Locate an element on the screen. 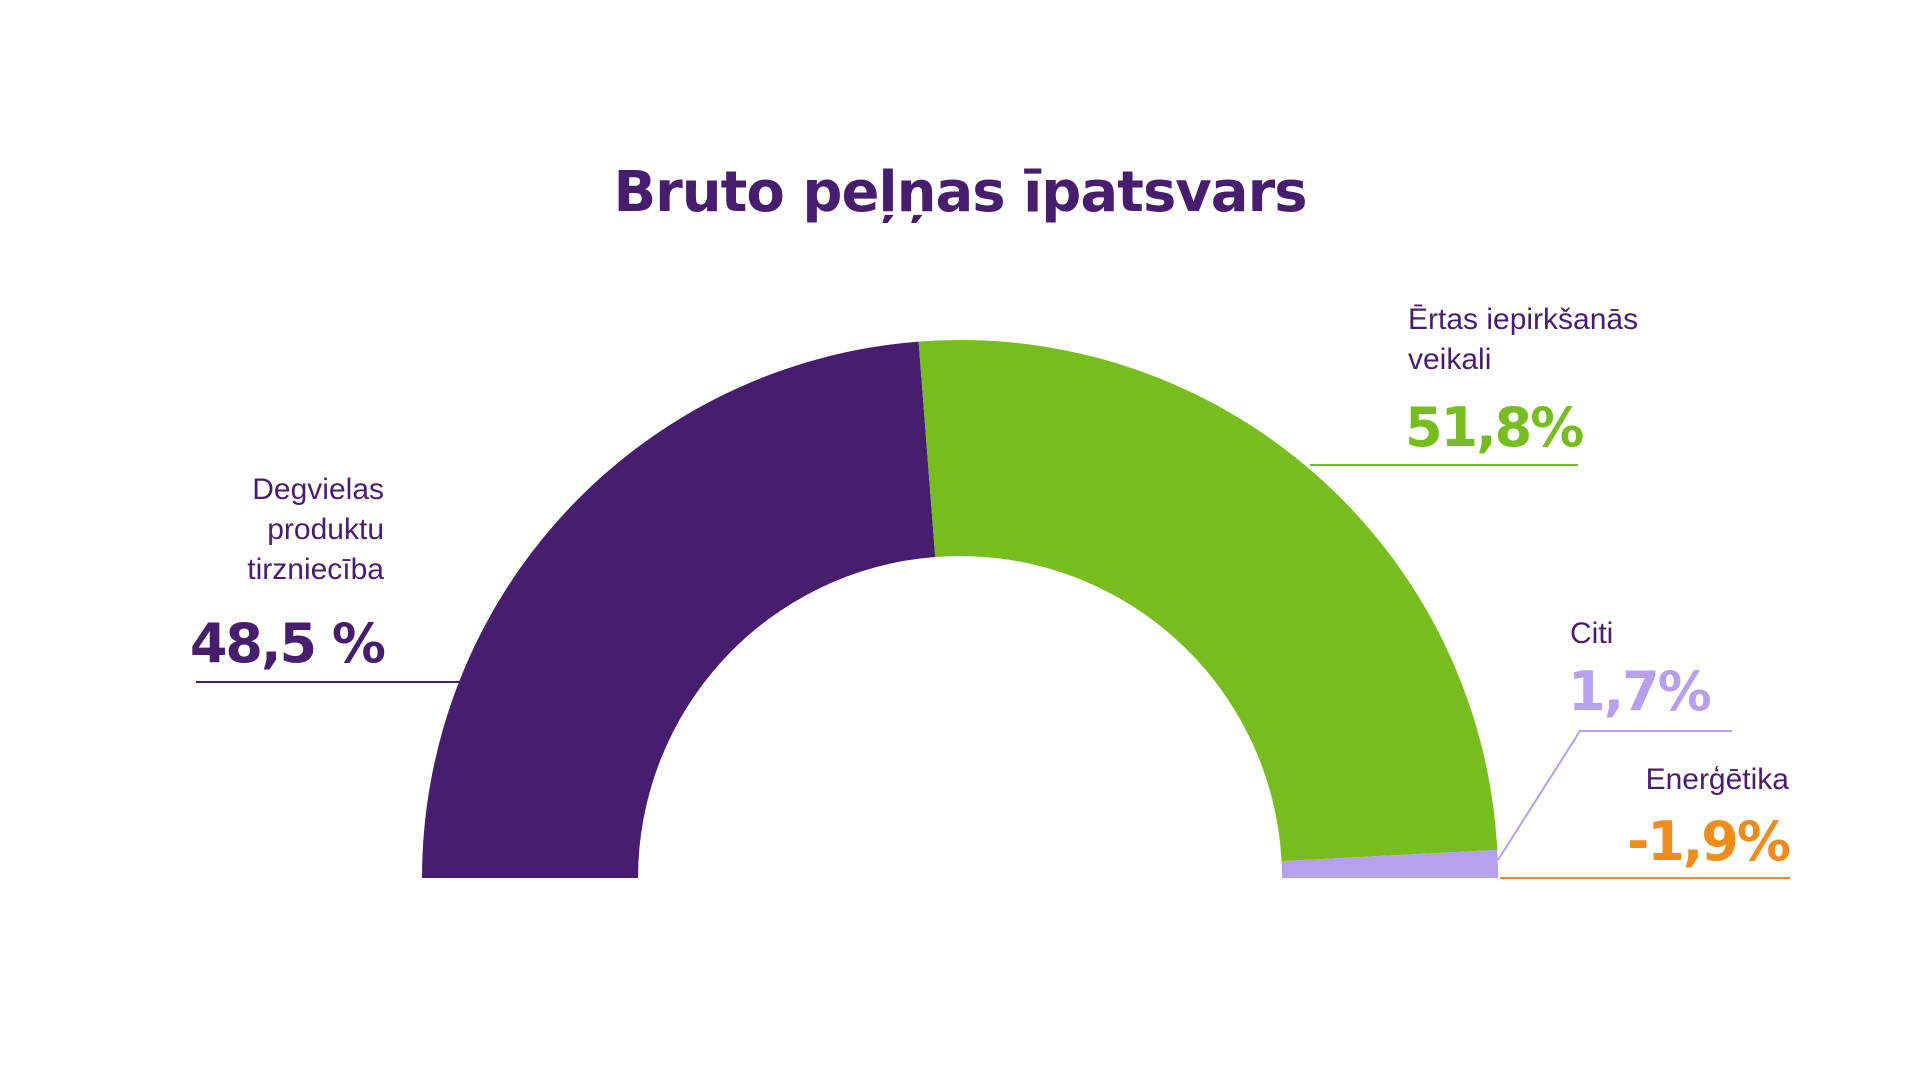  segment-value-other: 1,7% is located at coordinates (1640, 691).